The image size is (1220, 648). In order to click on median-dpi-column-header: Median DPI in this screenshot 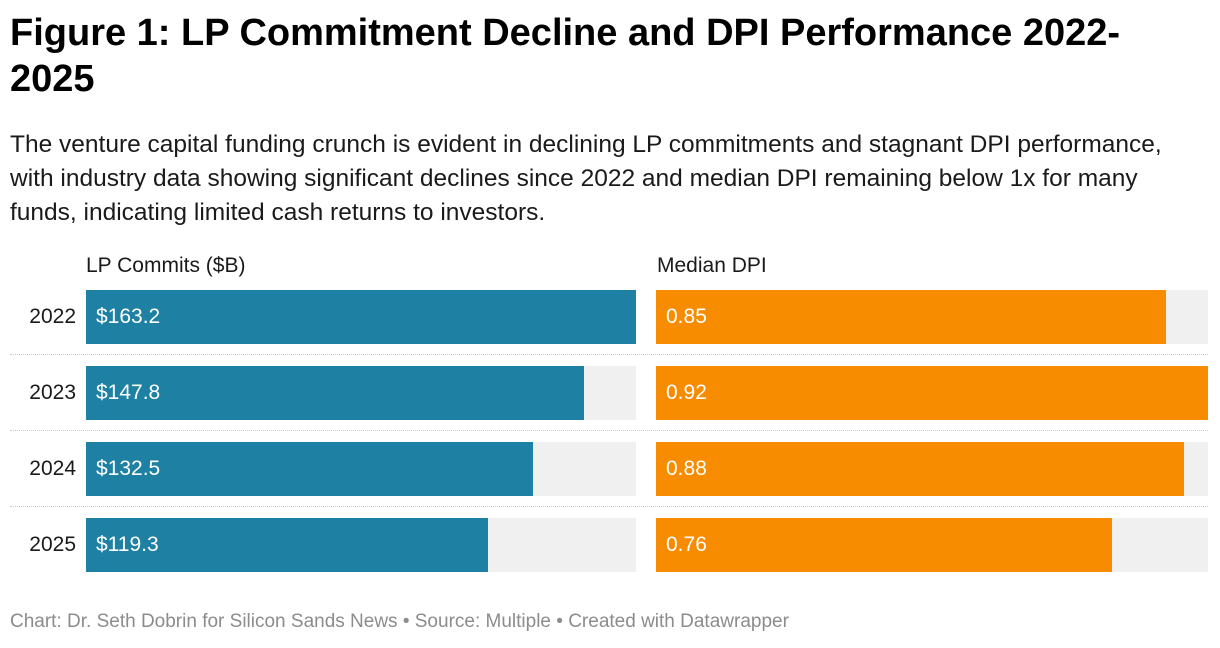, I will do `click(712, 265)`.